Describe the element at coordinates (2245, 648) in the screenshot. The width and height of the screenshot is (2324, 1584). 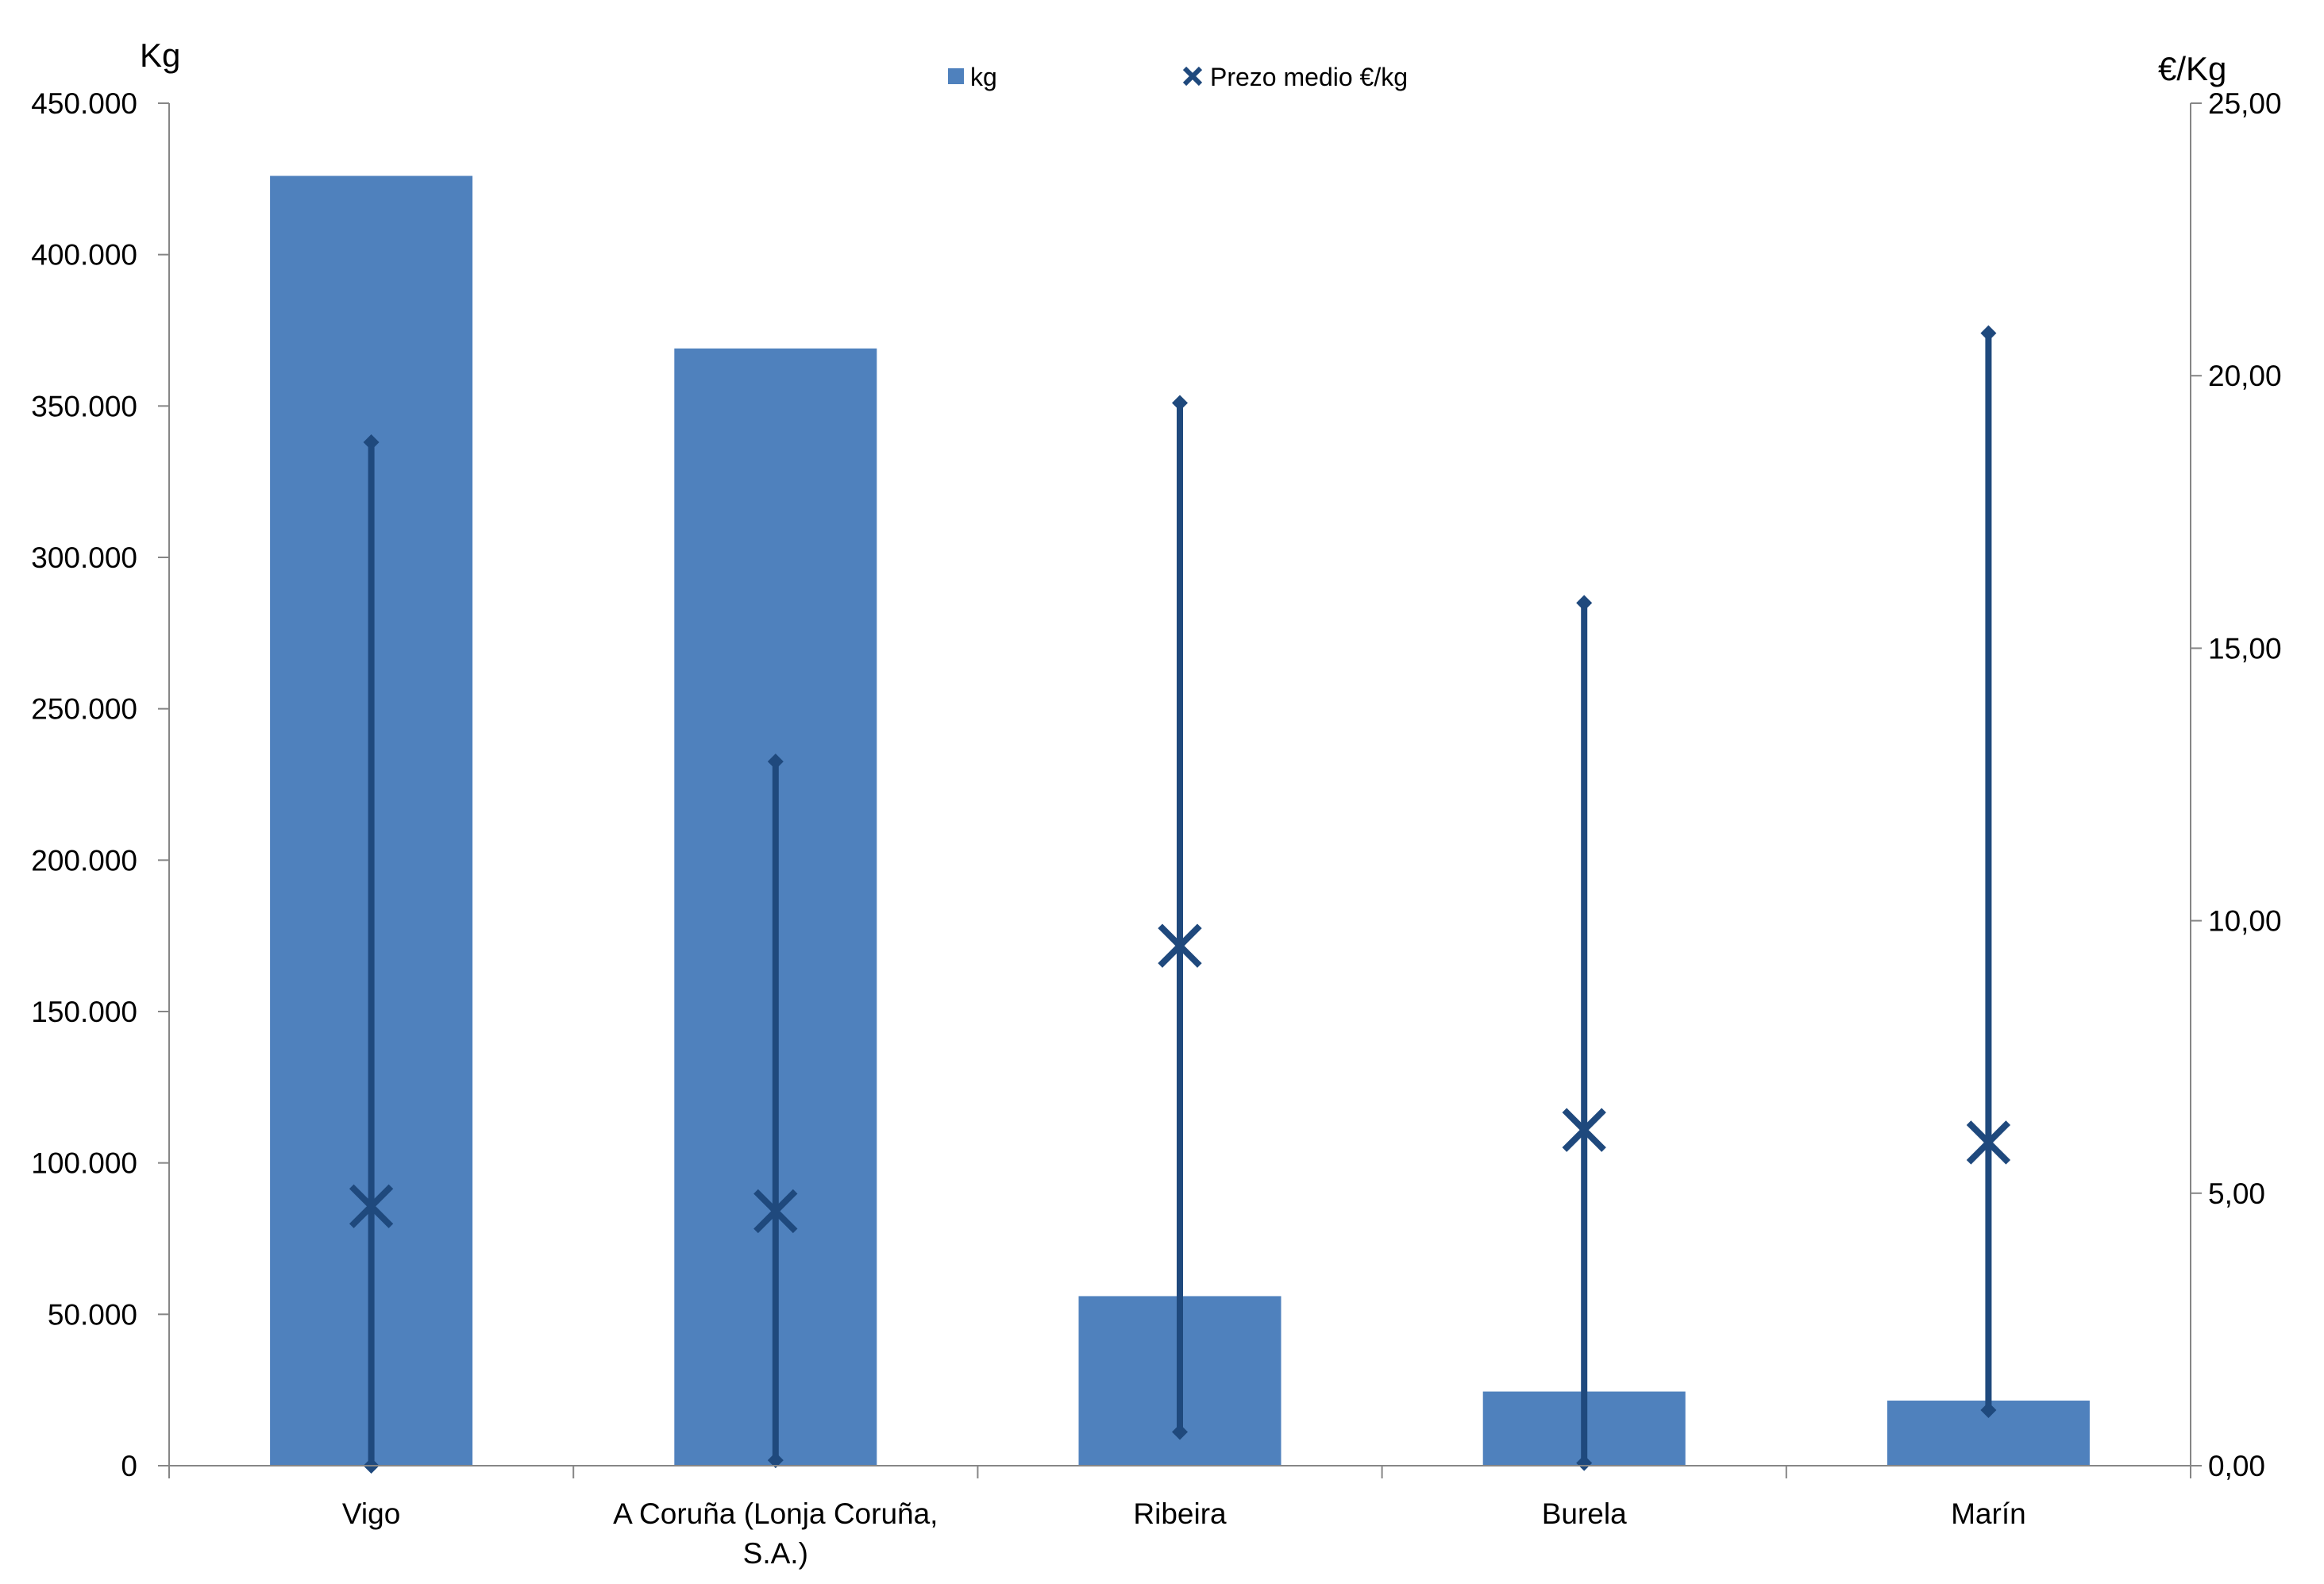
I see `right-tick-label-3: 15,00` at that location.